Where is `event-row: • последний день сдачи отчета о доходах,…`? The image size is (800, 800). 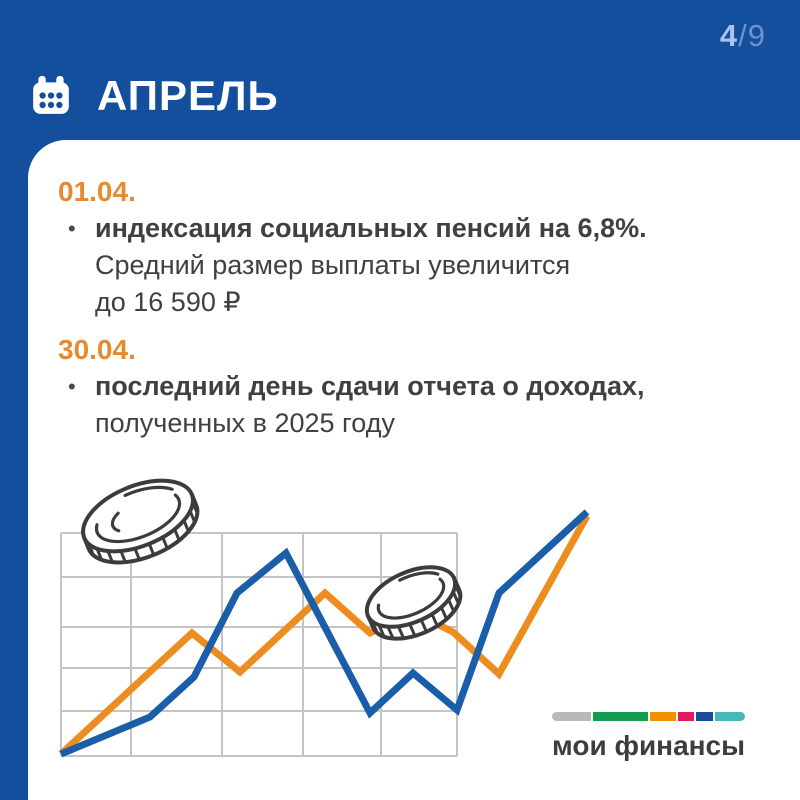
event-row: • последний день сдачи отчета о доходах,… is located at coordinates (424, 405).